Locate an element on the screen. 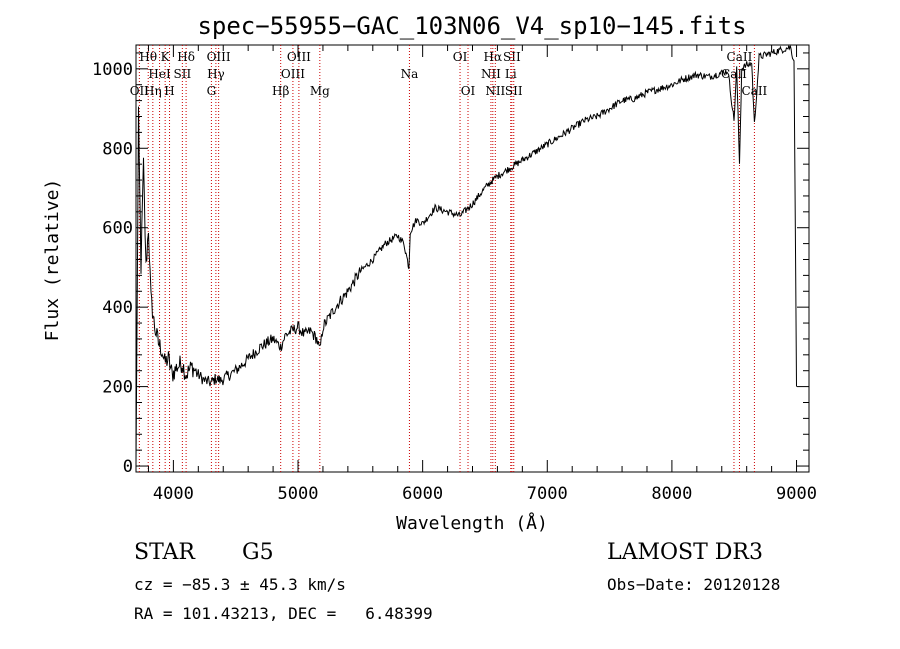 The height and width of the screenshot is (649, 900). obs-date: Obs−Date: 20120128 is located at coordinates (694, 584).